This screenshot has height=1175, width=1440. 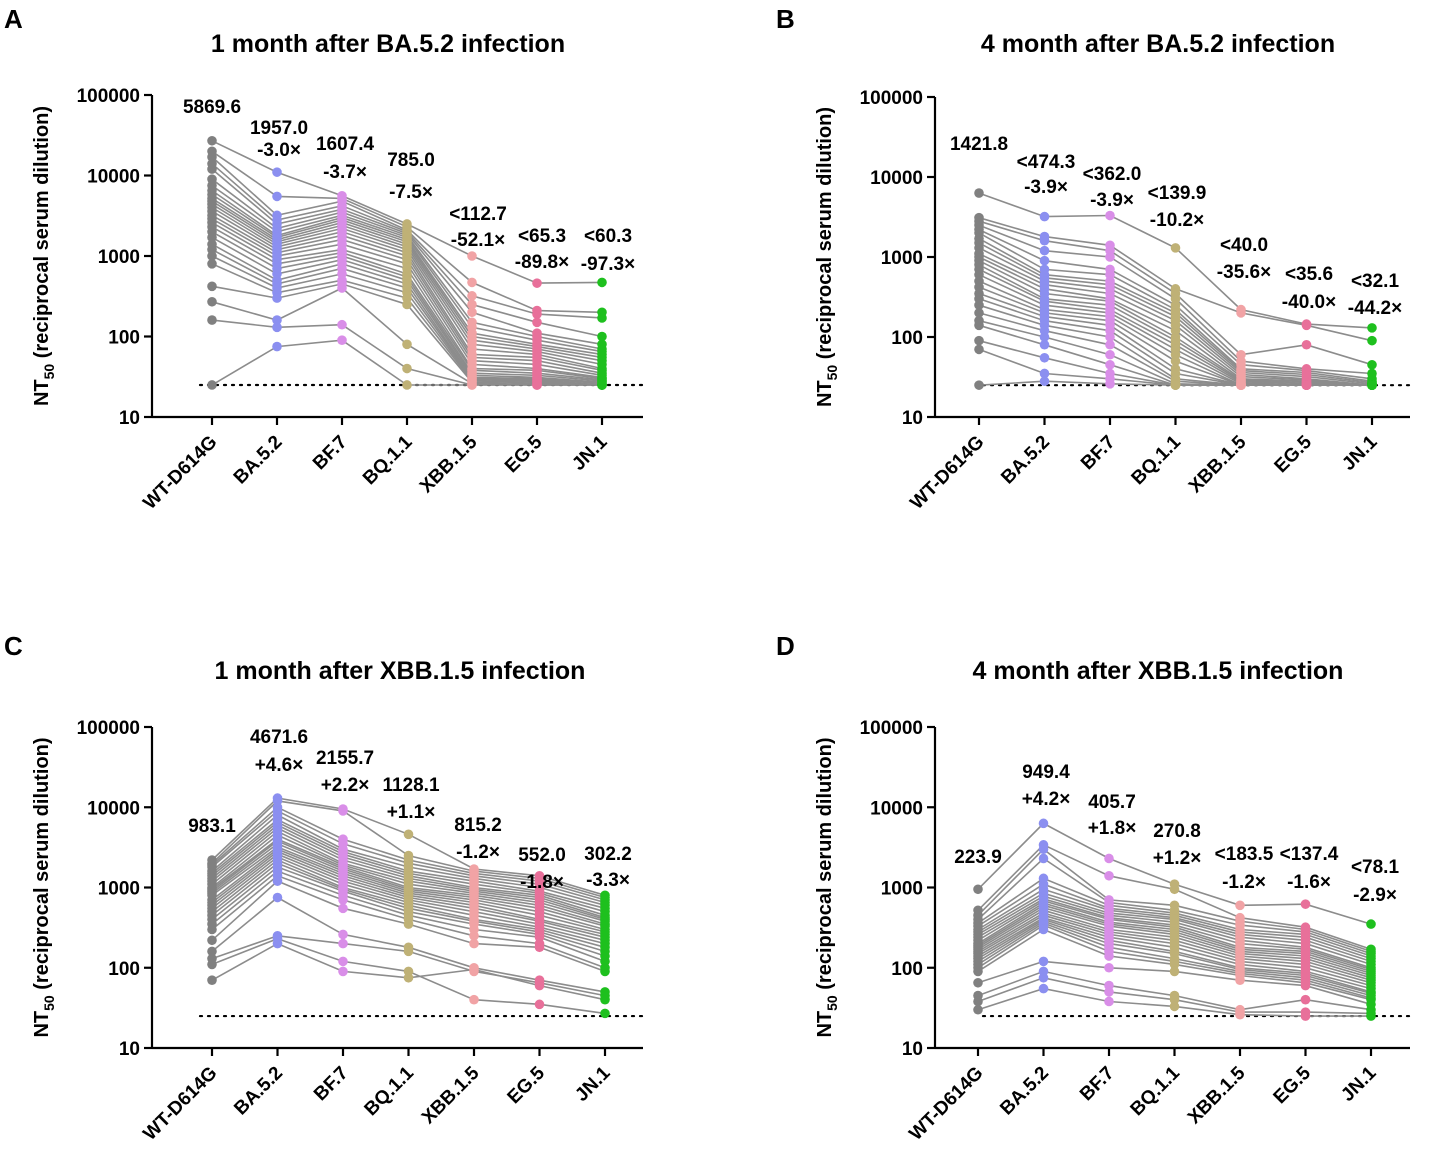 What do you see at coordinates (1177, 220) in the screenshot?
I see `fold-change-label: -10.2×` at bounding box center [1177, 220].